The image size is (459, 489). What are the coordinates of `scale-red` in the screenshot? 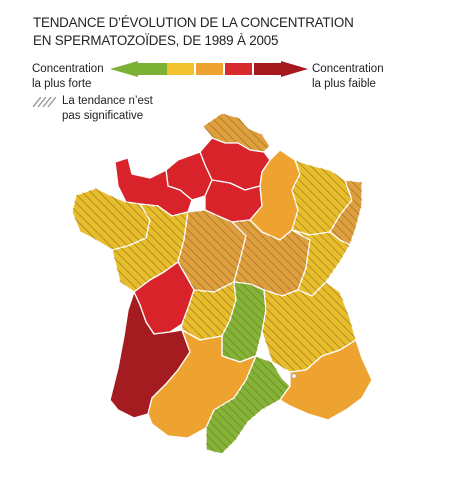 It's located at (238, 69).